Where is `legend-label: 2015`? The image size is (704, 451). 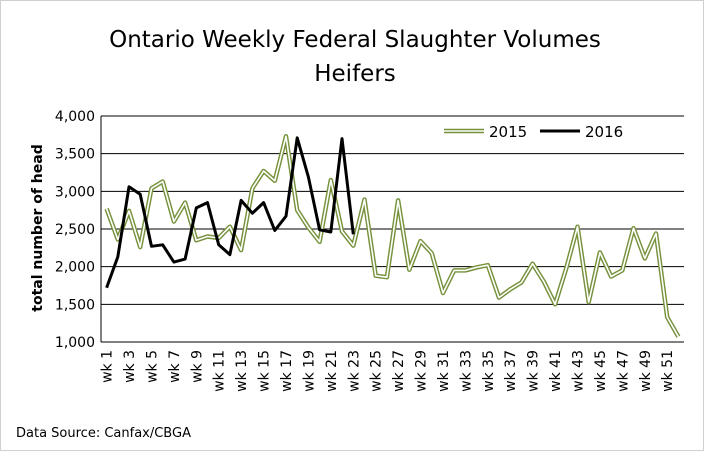 legend-label: 2015 is located at coordinates (508, 132).